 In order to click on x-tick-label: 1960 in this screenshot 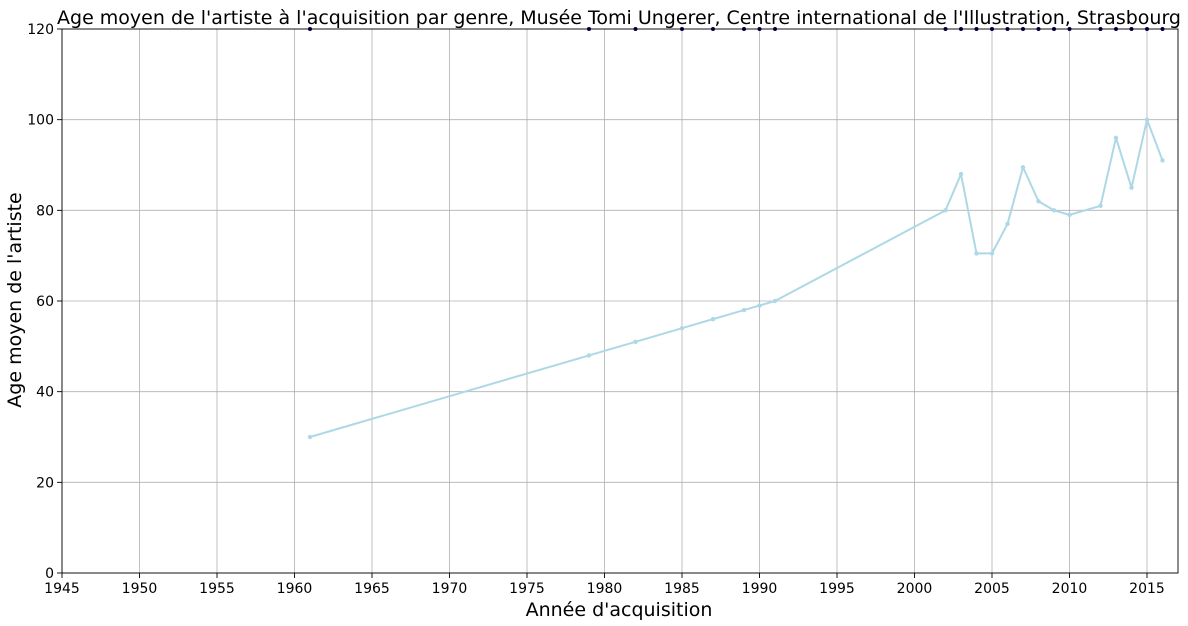, I will do `click(295, 589)`.